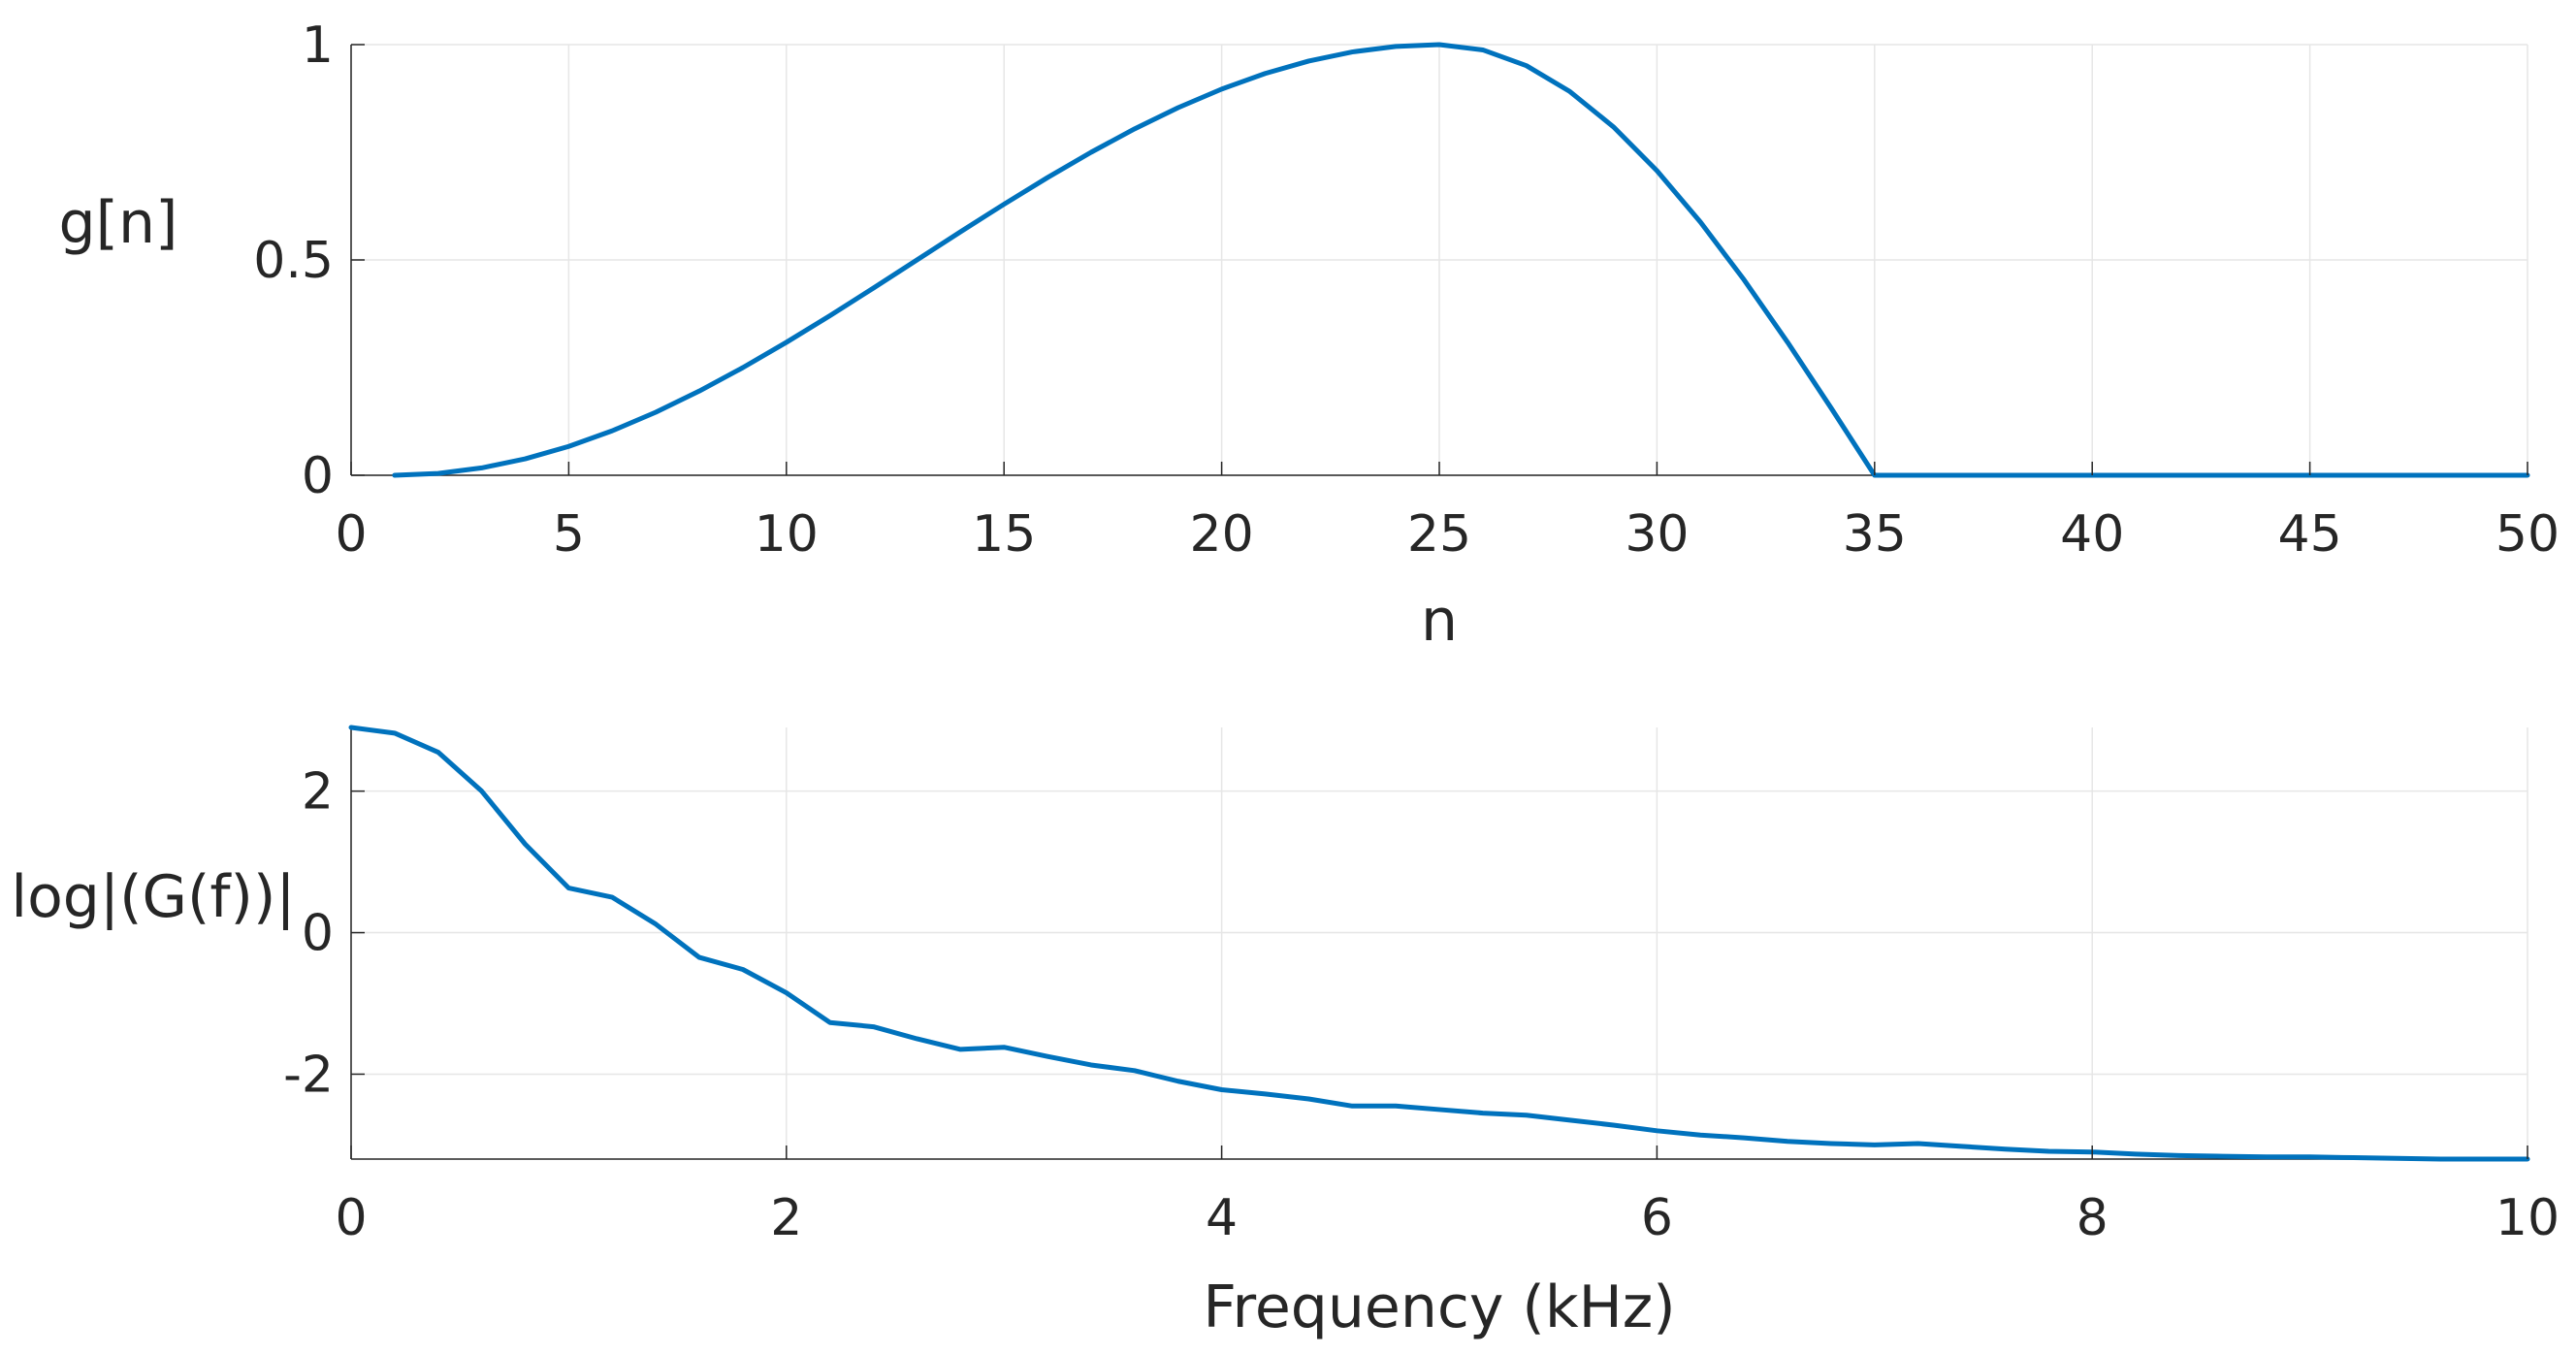 This screenshot has width=2576, height=1355. What do you see at coordinates (2528, 534) in the screenshot?
I see `top-x-tick-label: 50` at bounding box center [2528, 534].